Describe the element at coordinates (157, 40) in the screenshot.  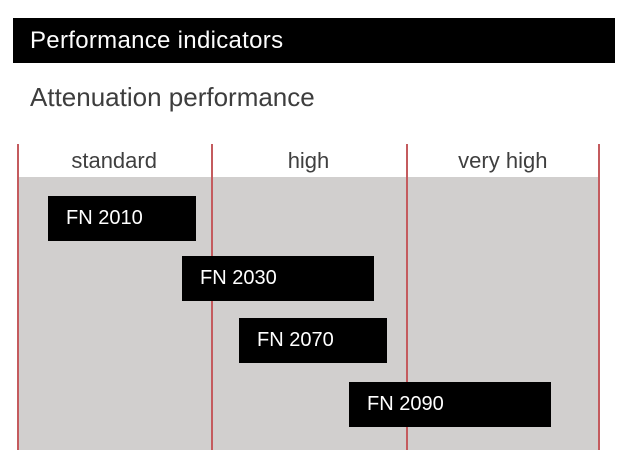
I see `page-title: Performance indicators` at that location.